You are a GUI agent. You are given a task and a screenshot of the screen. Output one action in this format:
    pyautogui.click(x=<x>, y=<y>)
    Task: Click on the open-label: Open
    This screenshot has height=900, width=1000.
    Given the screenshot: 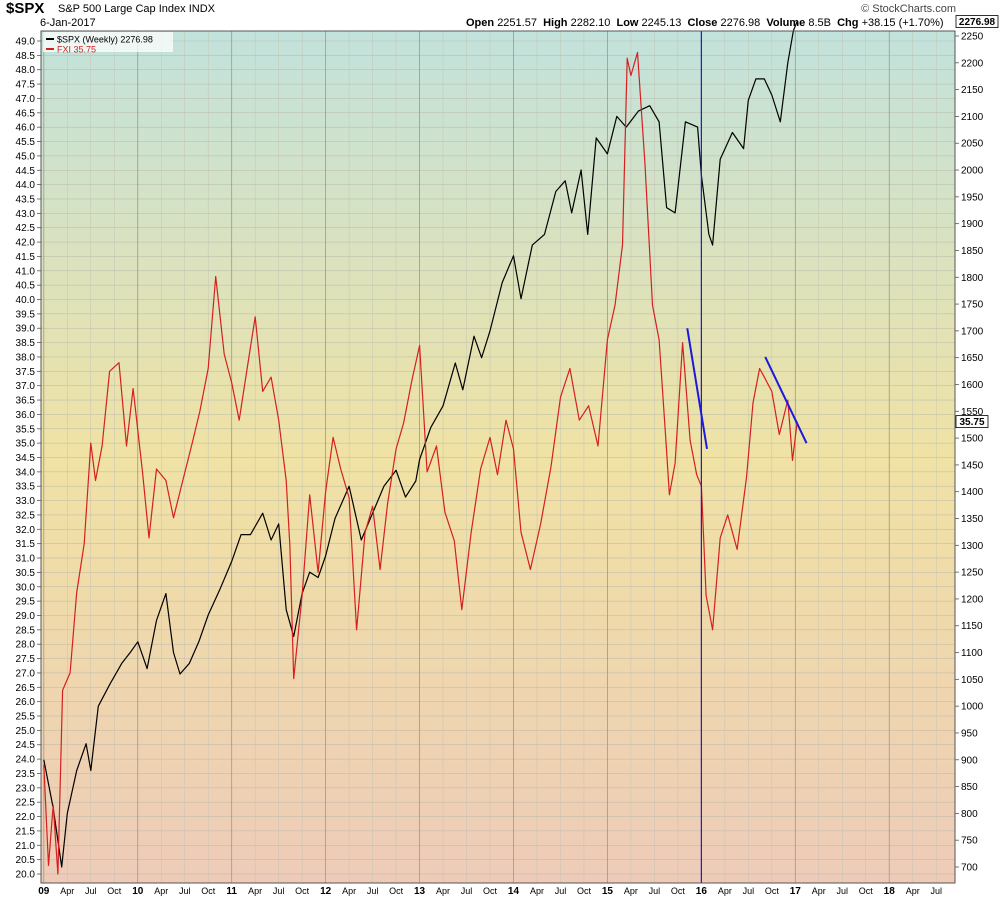 What is the action you would take?
    pyautogui.click(x=480, y=23)
    